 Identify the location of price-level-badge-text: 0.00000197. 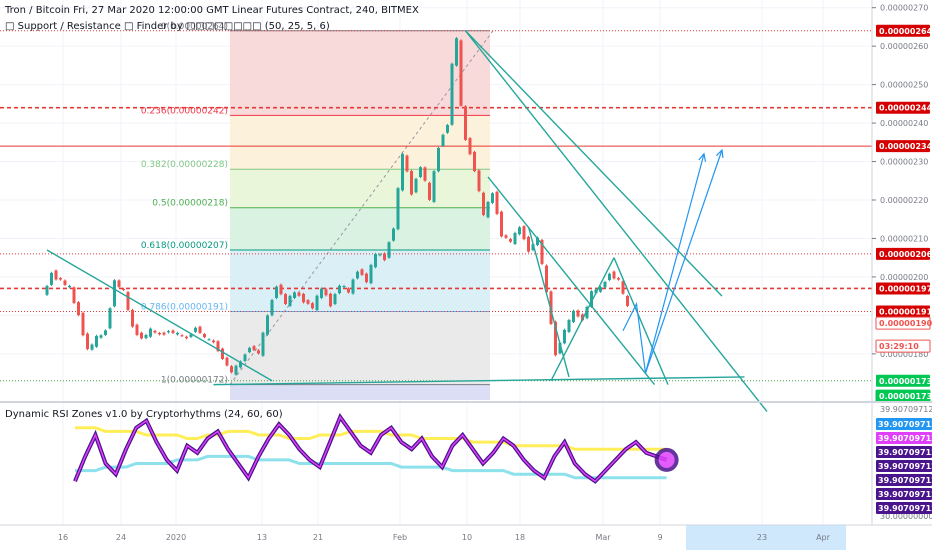
(905, 288).